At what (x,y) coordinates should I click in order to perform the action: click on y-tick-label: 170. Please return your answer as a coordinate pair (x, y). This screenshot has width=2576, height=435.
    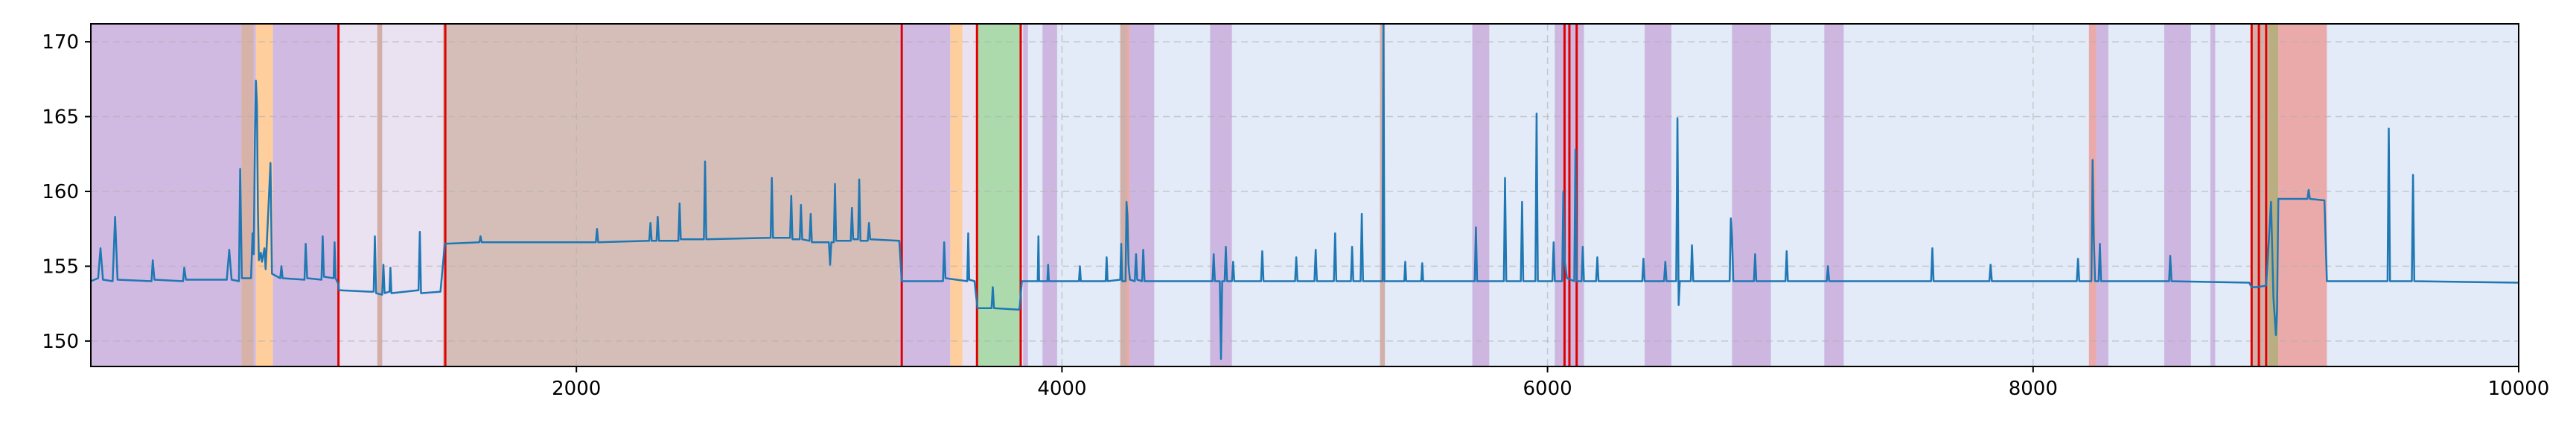
    Looking at the image, I should click on (60, 43).